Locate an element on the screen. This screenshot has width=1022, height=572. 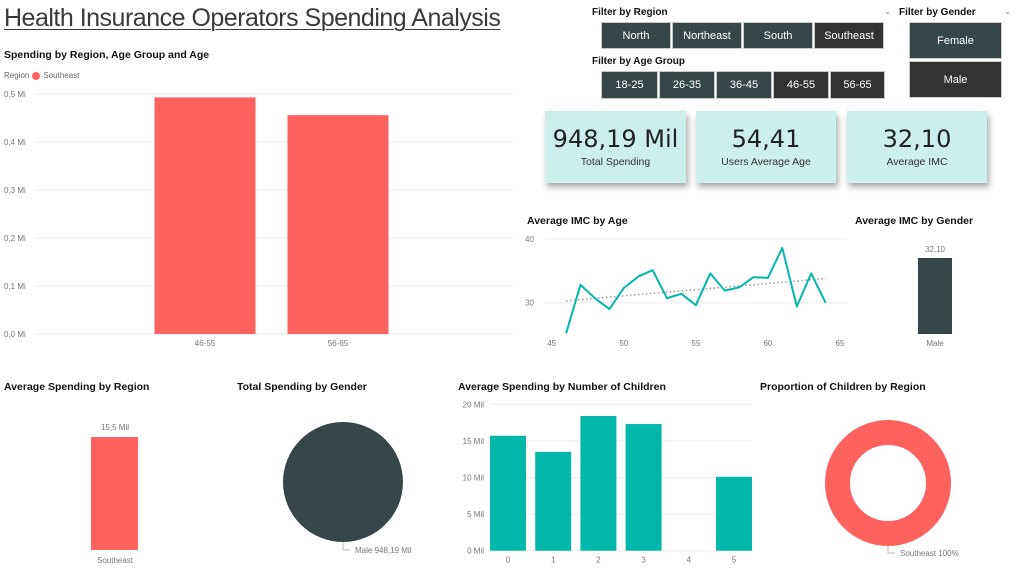
total-spending-by-gender-chart: Male 948,19 Mil is located at coordinates (347, 488).